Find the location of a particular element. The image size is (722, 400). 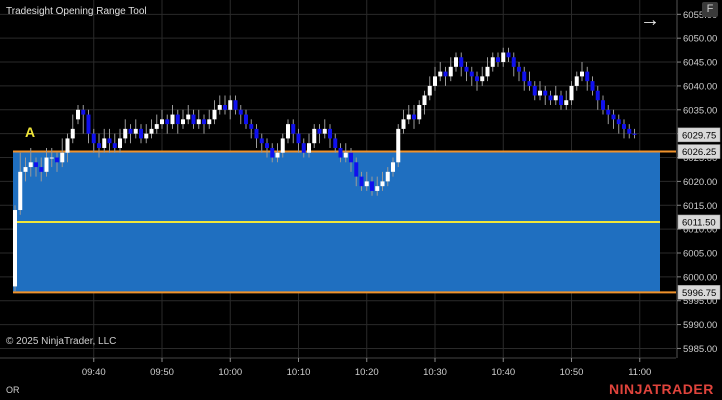

x-tick-label: 09:40 is located at coordinates (94, 372).